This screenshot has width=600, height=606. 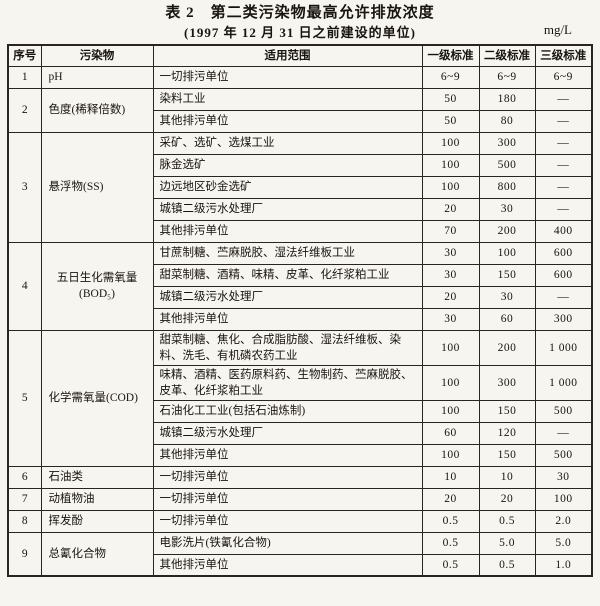 What do you see at coordinates (287, 347) in the screenshot?
I see `scope-cell: 甜菜制糖、焦化、合成脂肪酸、湿法纤维板、染料、洗毛、有机磷农药工业` at bounding box center [287, 347].